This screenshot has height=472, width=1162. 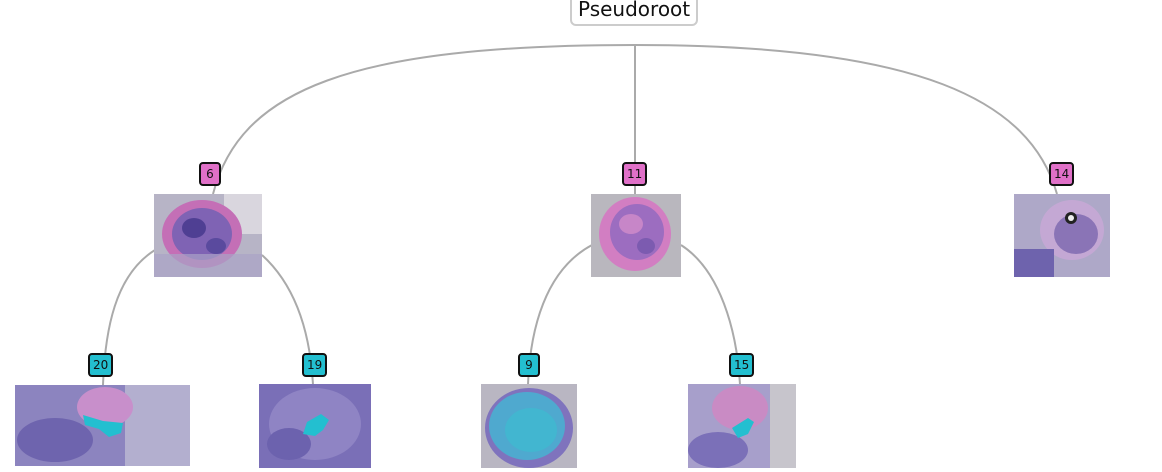 I want to click on node-badge-20: 20, so click(x=101, y=365).